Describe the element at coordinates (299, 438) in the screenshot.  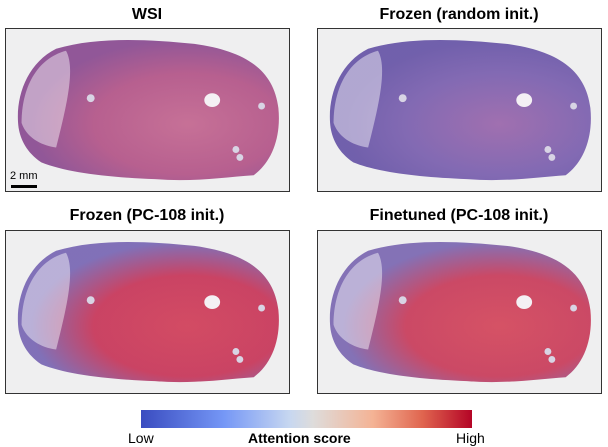
I see `colorbar-title: Attention score` at that location.